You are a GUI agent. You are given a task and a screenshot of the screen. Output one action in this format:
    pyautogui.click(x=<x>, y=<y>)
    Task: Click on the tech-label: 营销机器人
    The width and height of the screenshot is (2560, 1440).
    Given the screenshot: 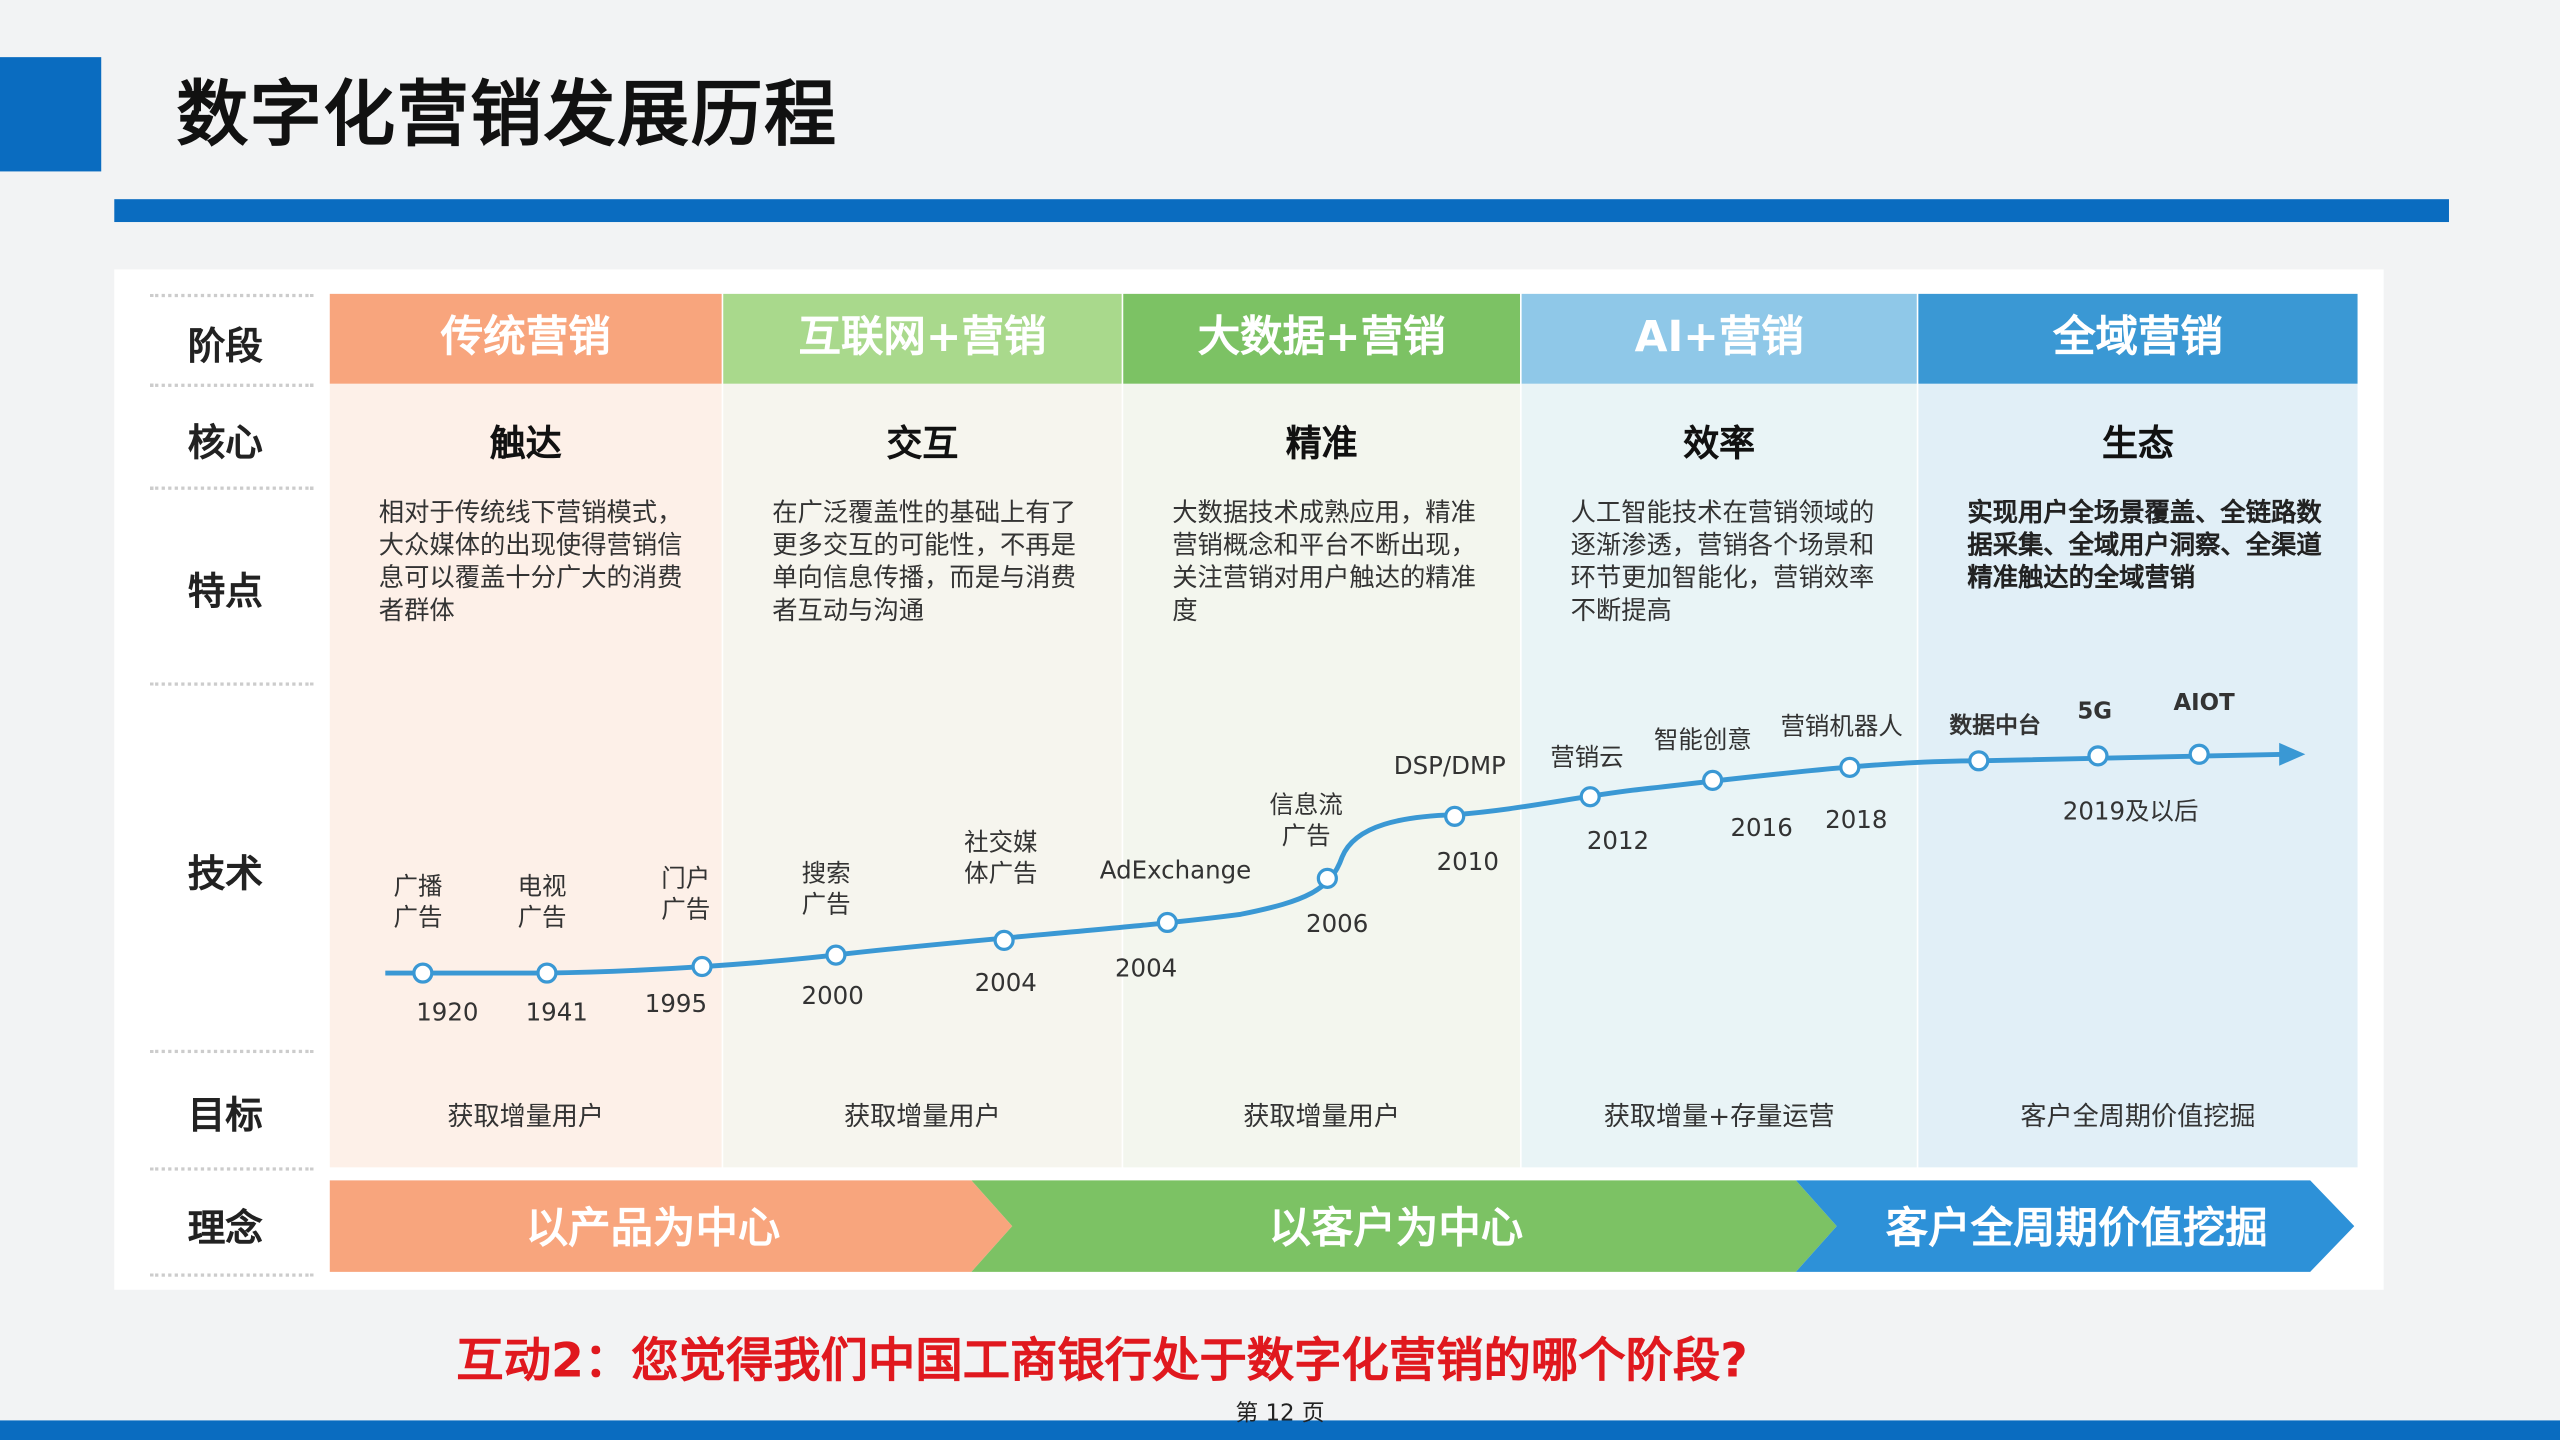 What is the action you would take?
    pyautogui.click(x=1841, y=726)
    